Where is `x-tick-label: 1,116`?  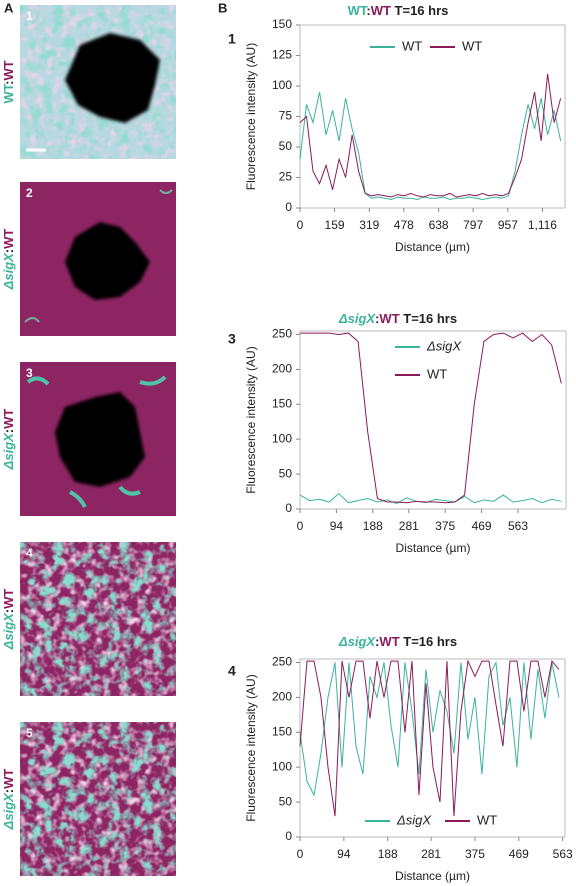 x-tick-label: 1,116 is located at coordinates (542, 225).